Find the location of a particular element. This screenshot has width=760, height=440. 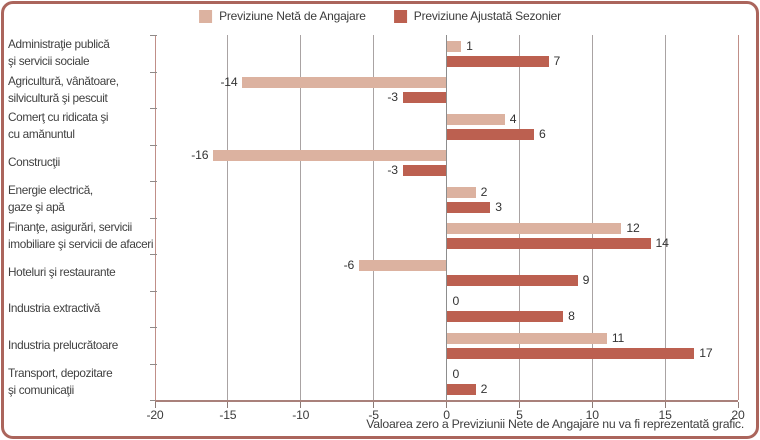

category-label: Industria extractivă is located at coordinates (54, 308).